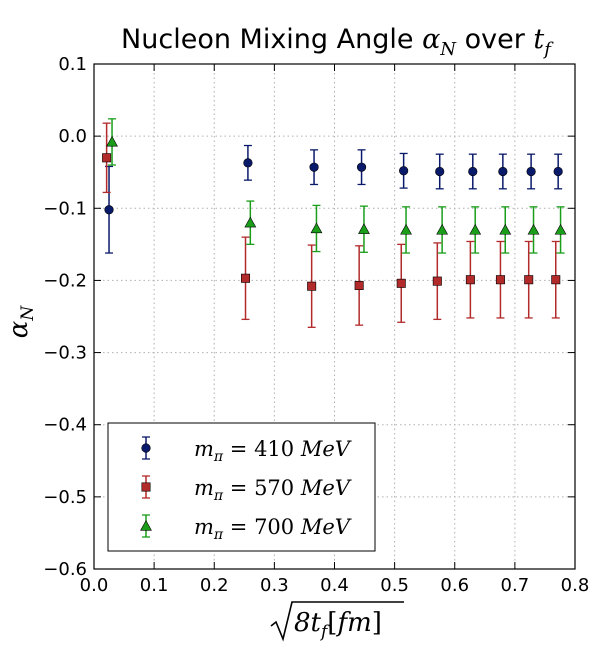  Describe the element at coordinates (338, 625) in the screenshot. I see `x-axis-label-text: 8tf[fm]` at that location.